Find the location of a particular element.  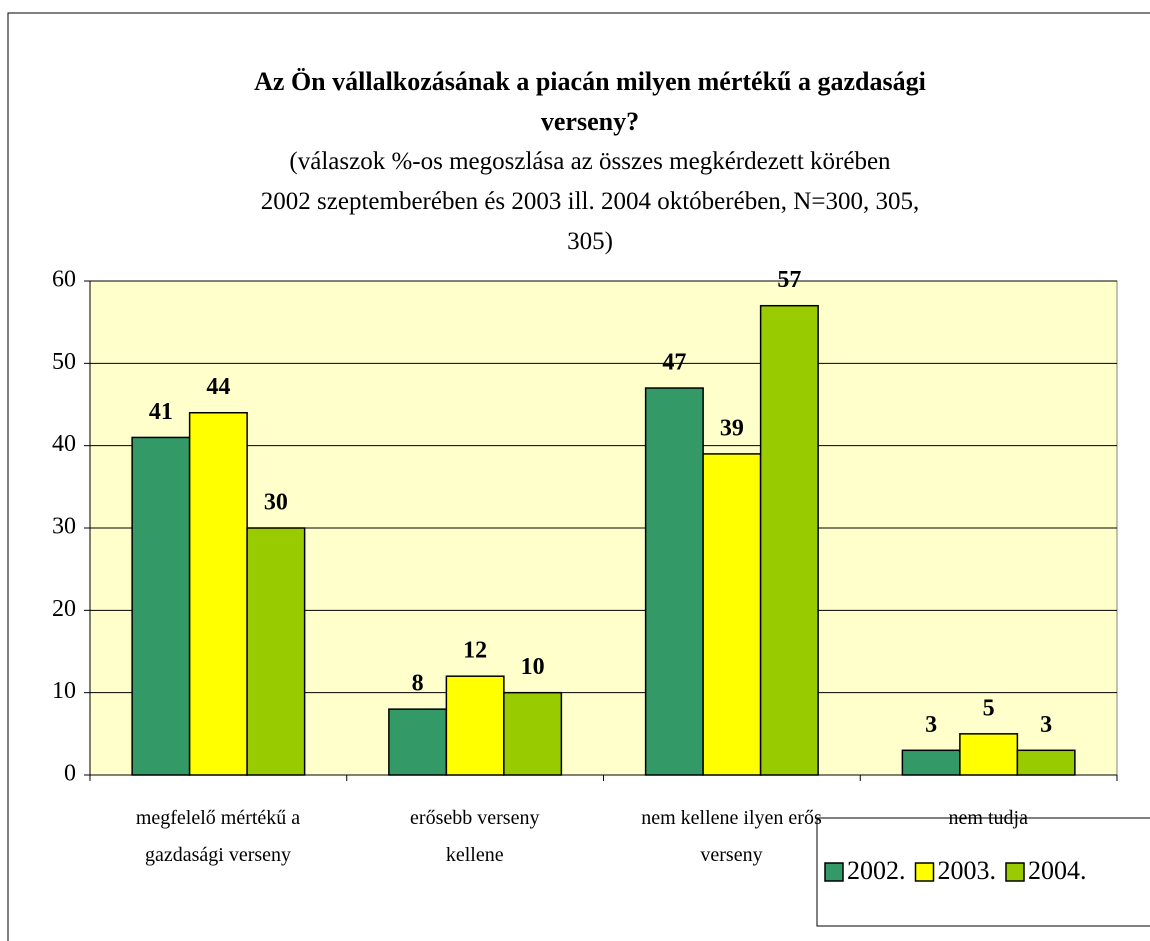

legend-label: 2002. is located at coordinates (876, 870).